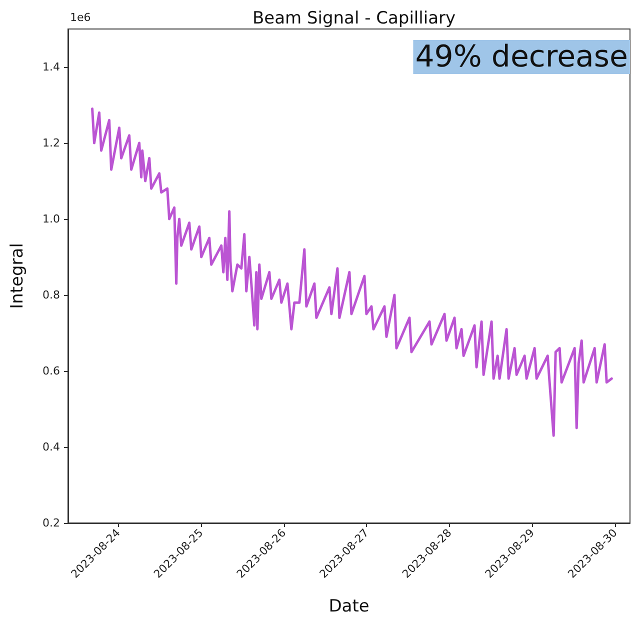 The width and height of the screenshot is (631, 620). Describe the element at coordinates (80, 17) in the screenshot. I see `text: 1e6` at that location.